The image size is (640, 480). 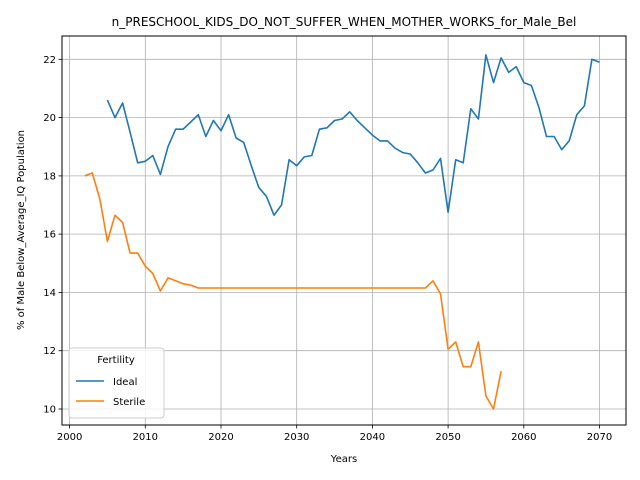 I want to click on x-axis-label: Years, so click(x=343, y=459).